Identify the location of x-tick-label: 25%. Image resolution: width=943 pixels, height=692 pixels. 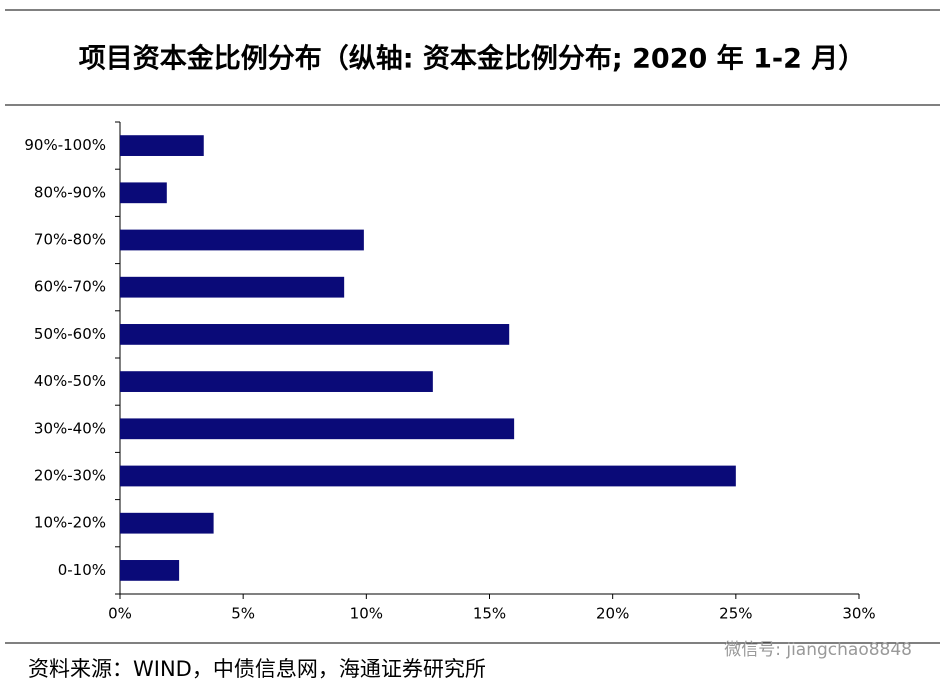
(735, 614).